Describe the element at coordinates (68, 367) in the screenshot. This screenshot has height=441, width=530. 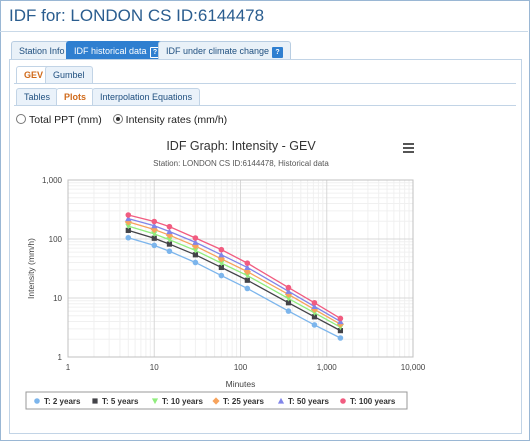
I see `x-tick-label: 1` at that location.